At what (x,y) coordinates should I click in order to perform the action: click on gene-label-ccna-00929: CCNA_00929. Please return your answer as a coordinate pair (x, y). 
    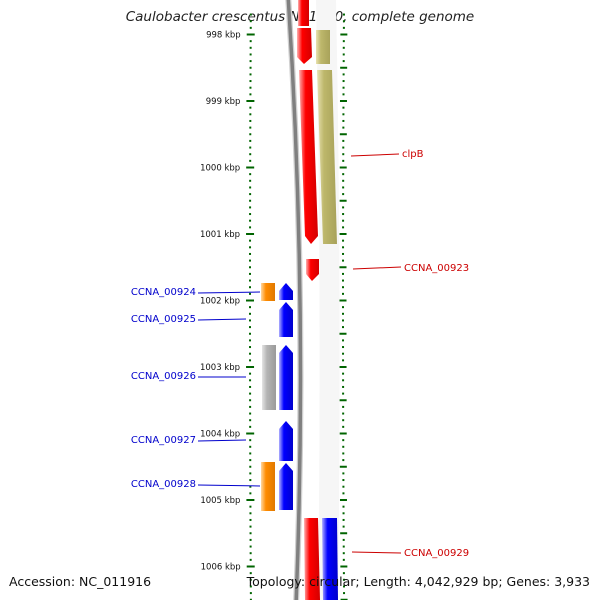
    Looking at the image, I should click on (410, 553).